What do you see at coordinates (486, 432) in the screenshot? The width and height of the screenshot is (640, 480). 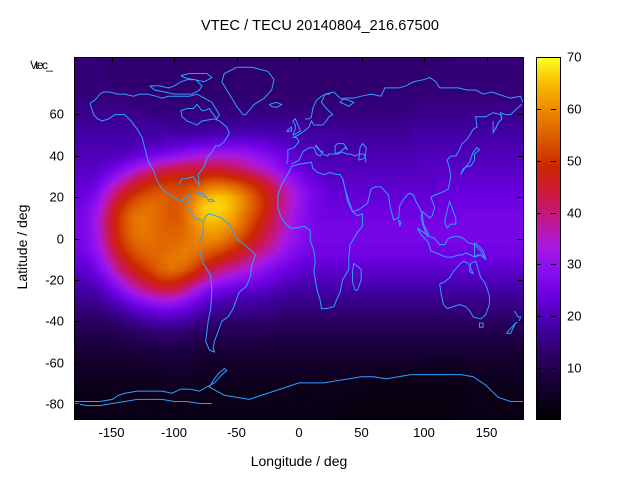 I see `x-tick-label: 150` at bounding box center [486, 432].